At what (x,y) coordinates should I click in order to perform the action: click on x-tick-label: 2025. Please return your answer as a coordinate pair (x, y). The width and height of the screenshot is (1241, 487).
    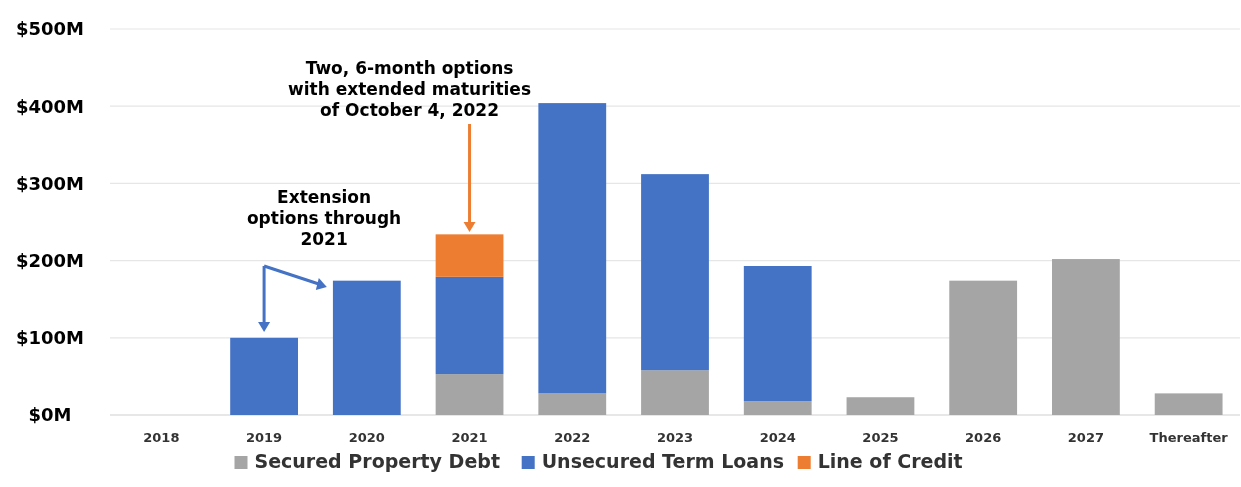
    Looking at the image, I should click on (880, 437).